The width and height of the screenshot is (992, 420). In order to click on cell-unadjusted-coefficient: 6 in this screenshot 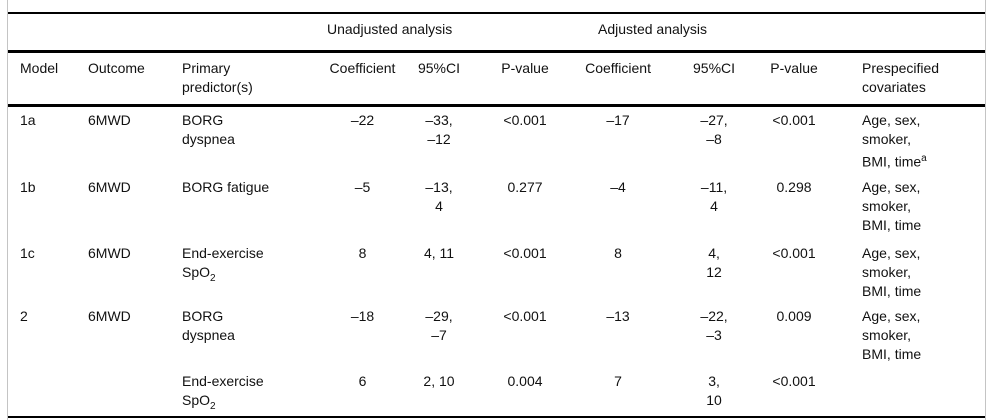, I will do `click(362, 393)`.